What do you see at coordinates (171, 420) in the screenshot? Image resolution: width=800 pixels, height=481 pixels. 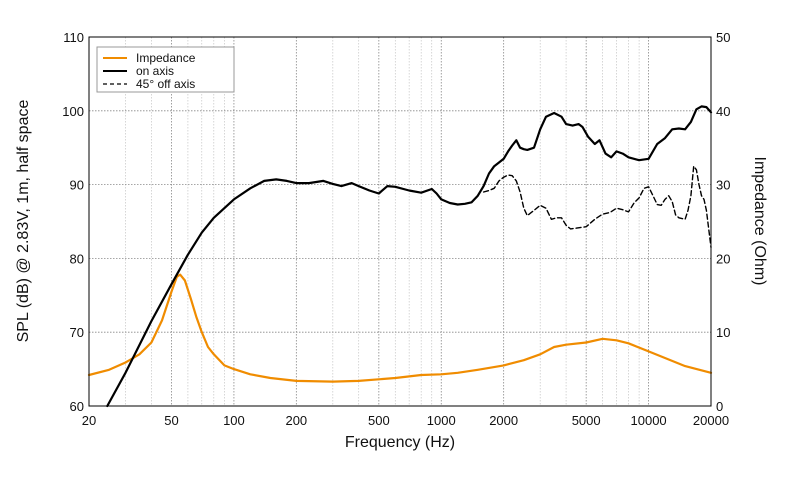 I see `x-tick-label: 50` at bounding box center [171, 420].